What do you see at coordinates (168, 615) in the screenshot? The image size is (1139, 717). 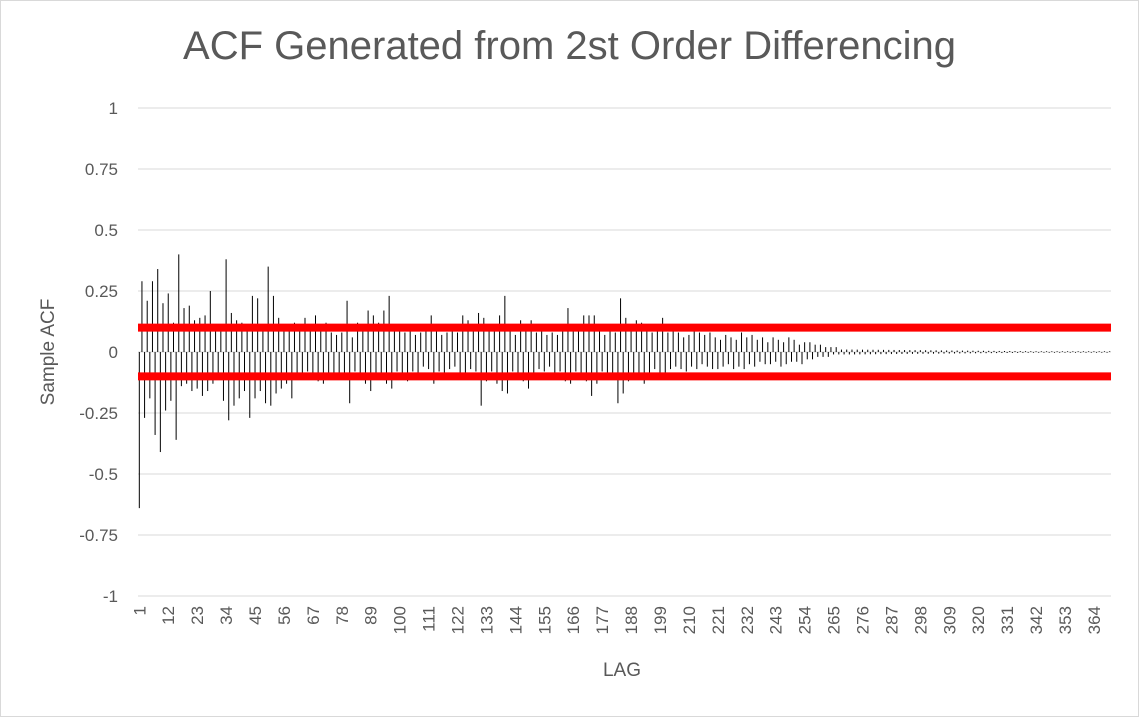 I see `x-tick-label: 12` at bounding box center [168, 615].